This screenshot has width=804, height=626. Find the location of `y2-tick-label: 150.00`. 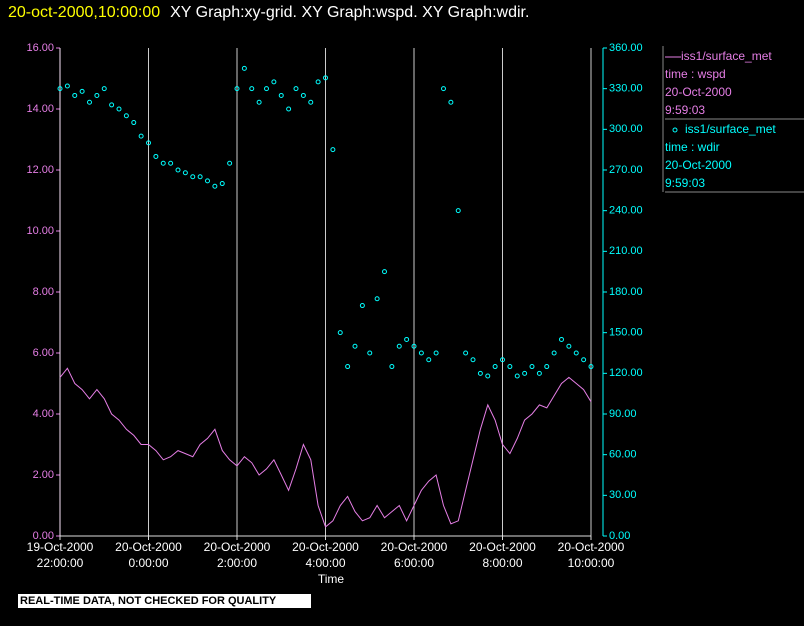

y2-tick-label: 150.00 is located at coordinates (626, 333).